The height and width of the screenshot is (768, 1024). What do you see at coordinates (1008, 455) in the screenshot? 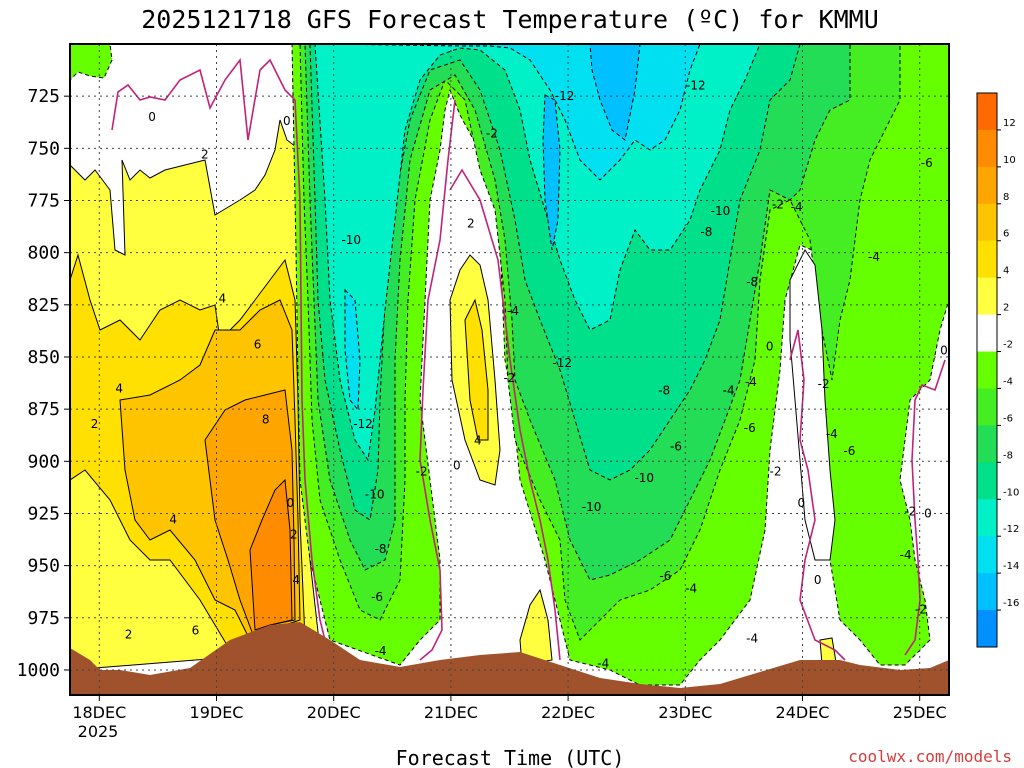
I see `colorbar-tick-label: -8` at bounding box center [1008, 455].